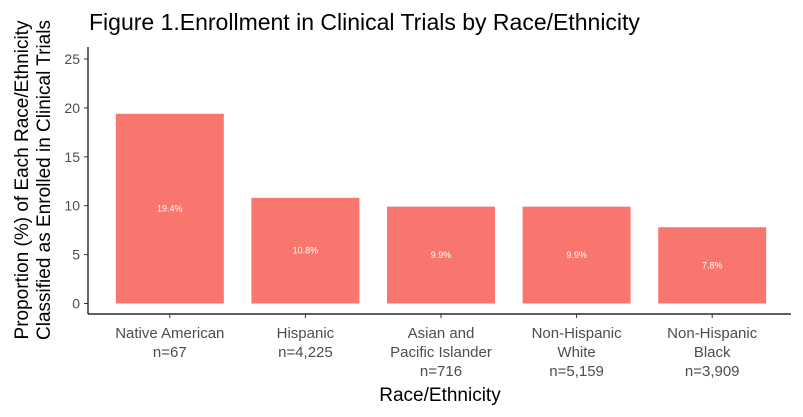 The height and width of the screenshot is (417, 803). I want to click on x-category-label: n=5,159, so click(576, 371).